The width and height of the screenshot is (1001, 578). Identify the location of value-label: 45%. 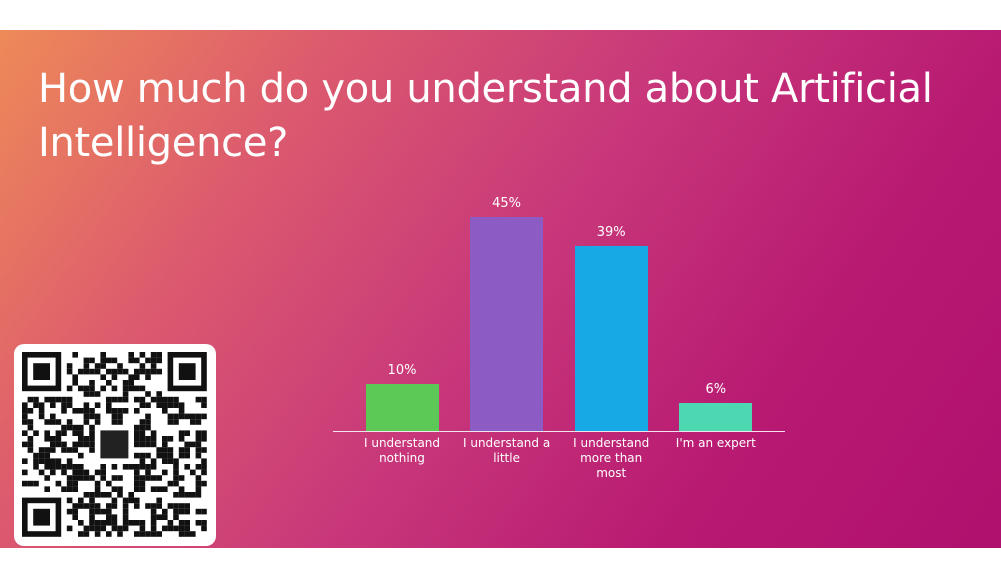
(507, 204).